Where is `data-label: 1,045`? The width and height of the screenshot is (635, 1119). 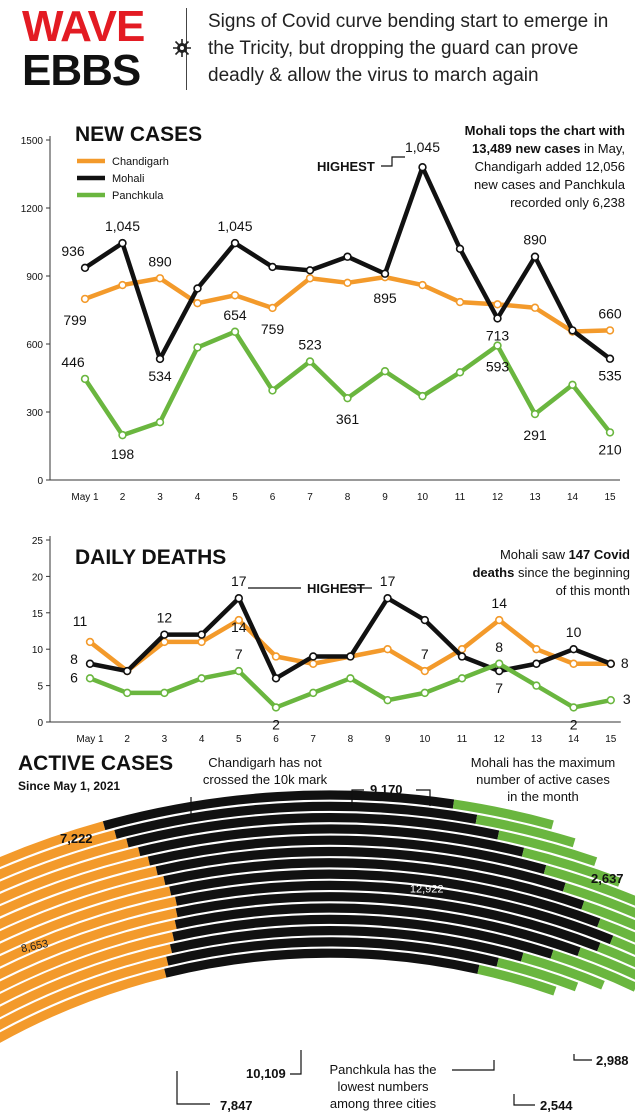 data-label: 1,045 is located at coordinates (422, 147).